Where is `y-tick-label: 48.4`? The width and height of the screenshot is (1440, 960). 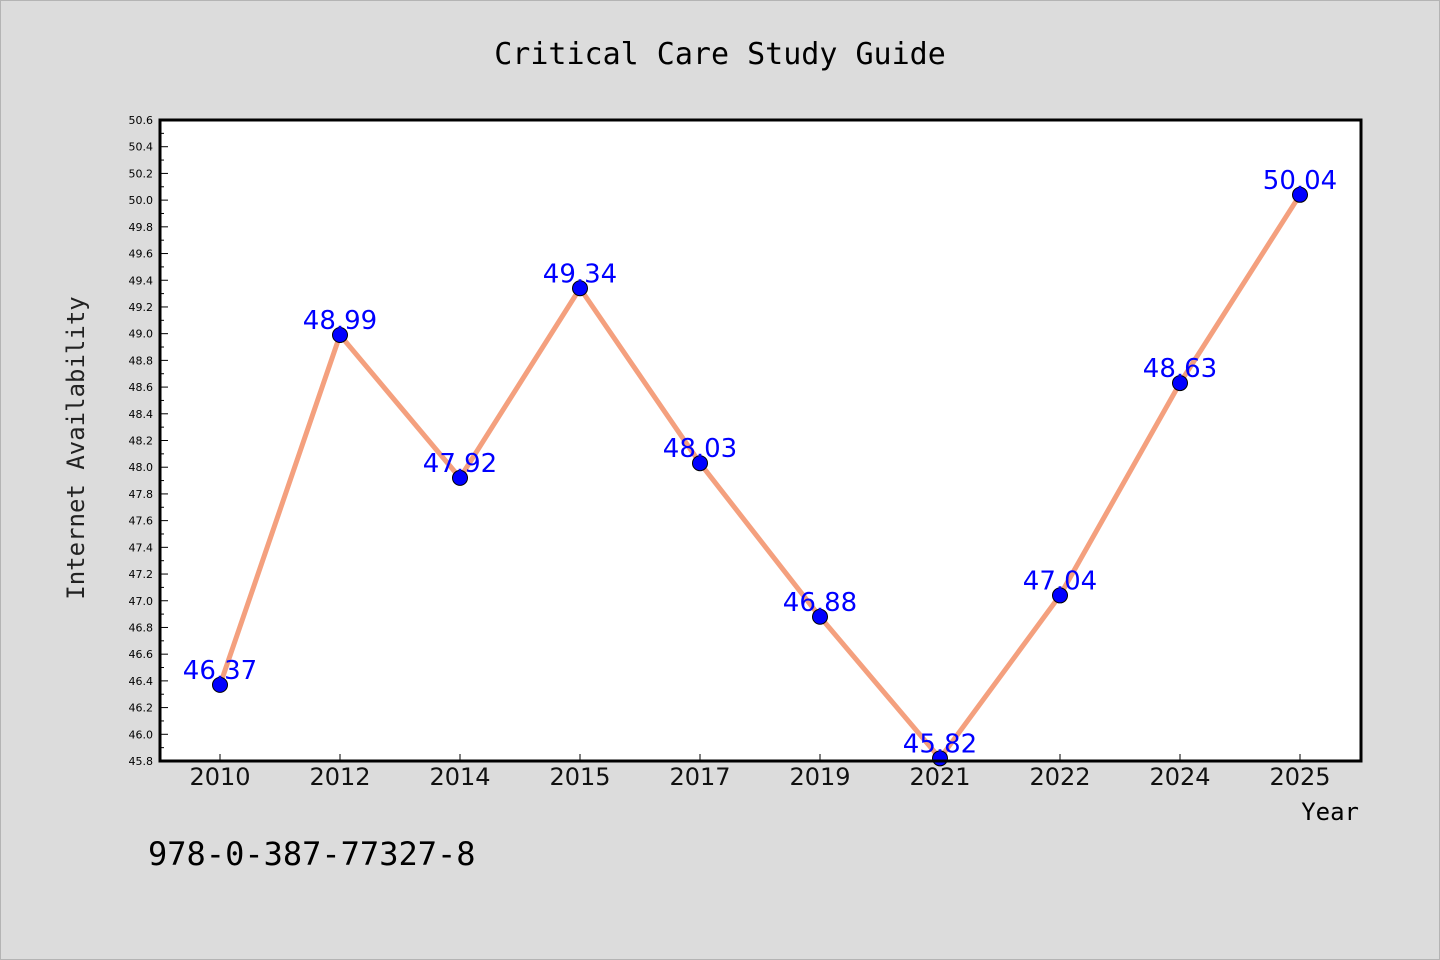 y-tick-label: 48.4 is located at coordinates (141, 414).